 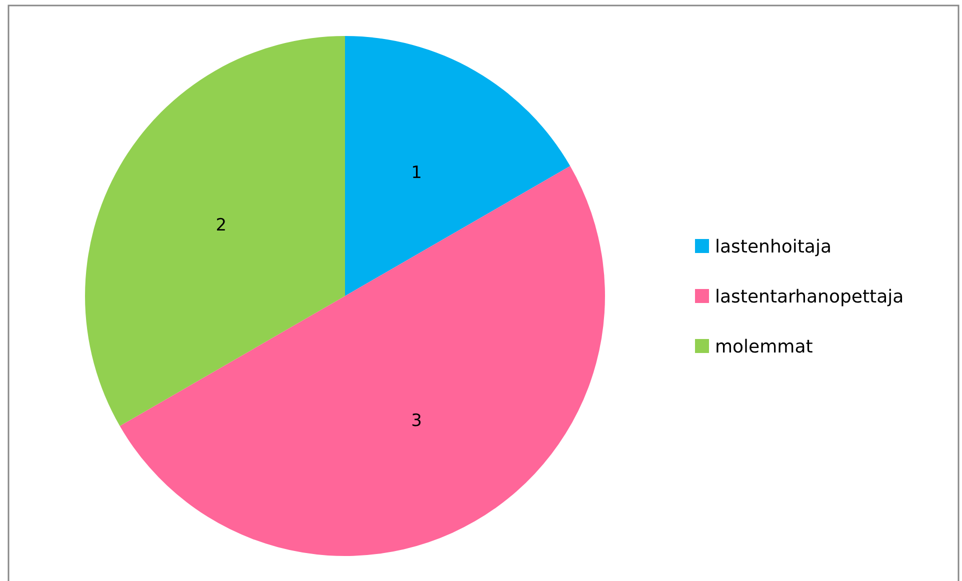 I want to click on legend-label: lastentarhanopettaja, so click(x=809, y=297).